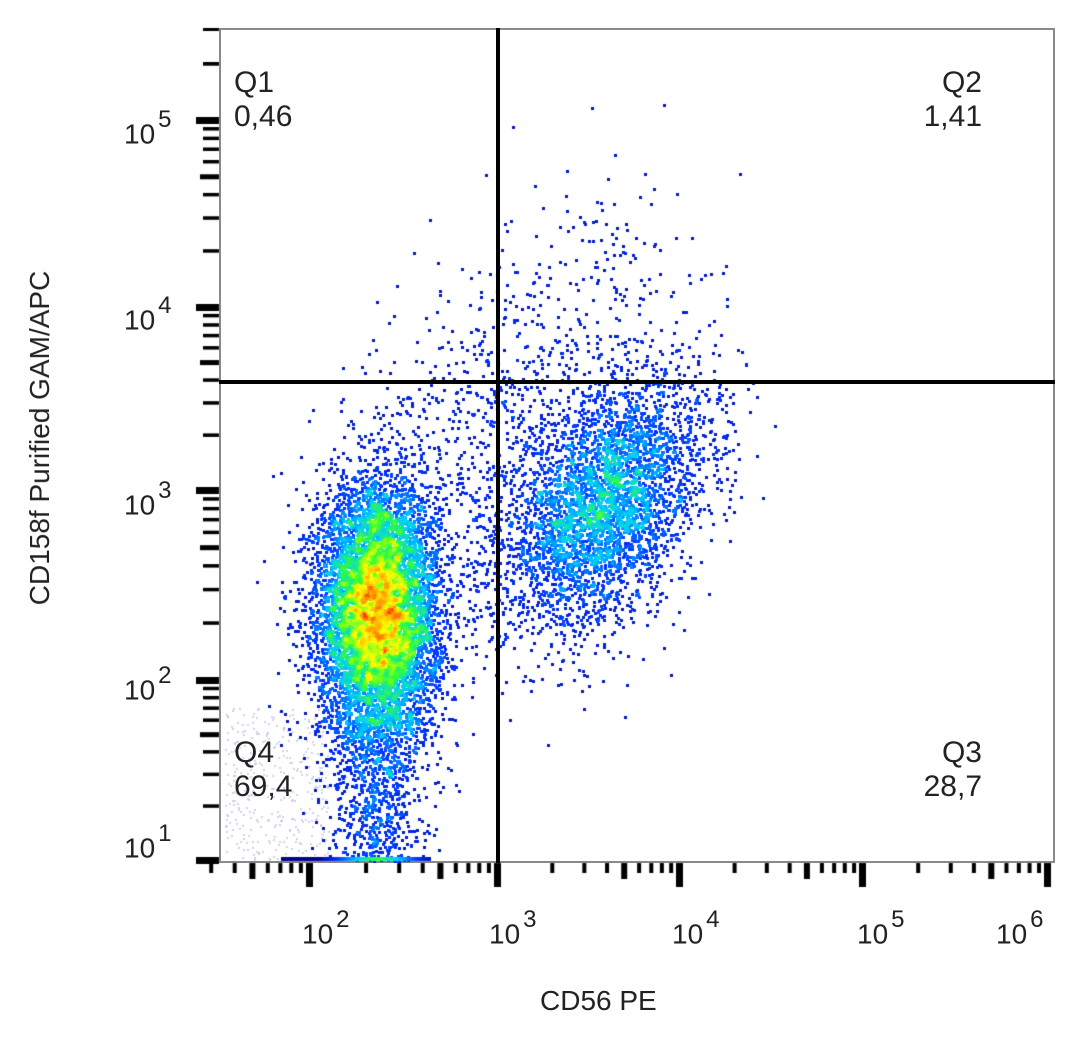 The image size is (1080, 1039). I want to click on quadrant-q1-label: Q1 0,46, so click(263, 100).